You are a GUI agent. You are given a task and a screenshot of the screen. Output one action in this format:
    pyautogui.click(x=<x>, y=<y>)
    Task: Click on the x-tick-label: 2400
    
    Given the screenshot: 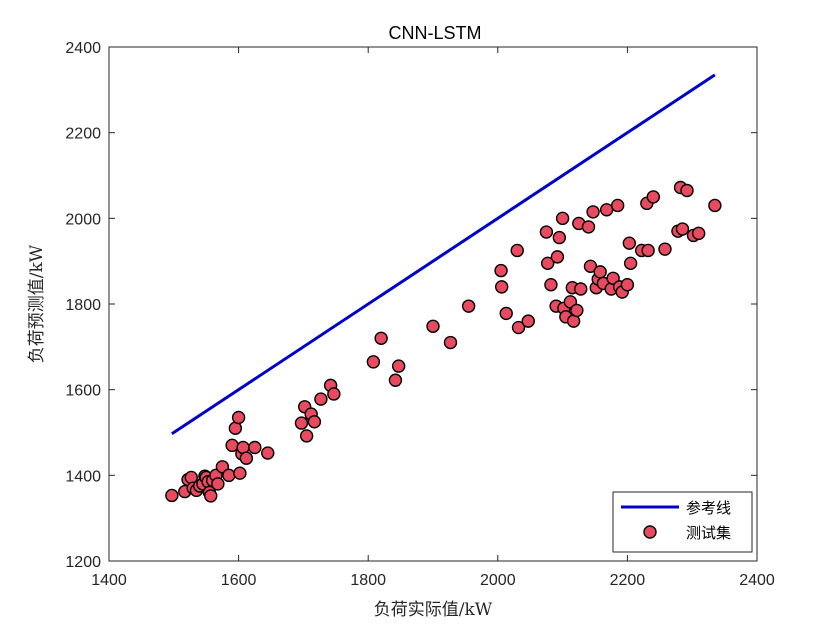 What is the action you would take?
    pyautogui.click(x=757, y=580)
    